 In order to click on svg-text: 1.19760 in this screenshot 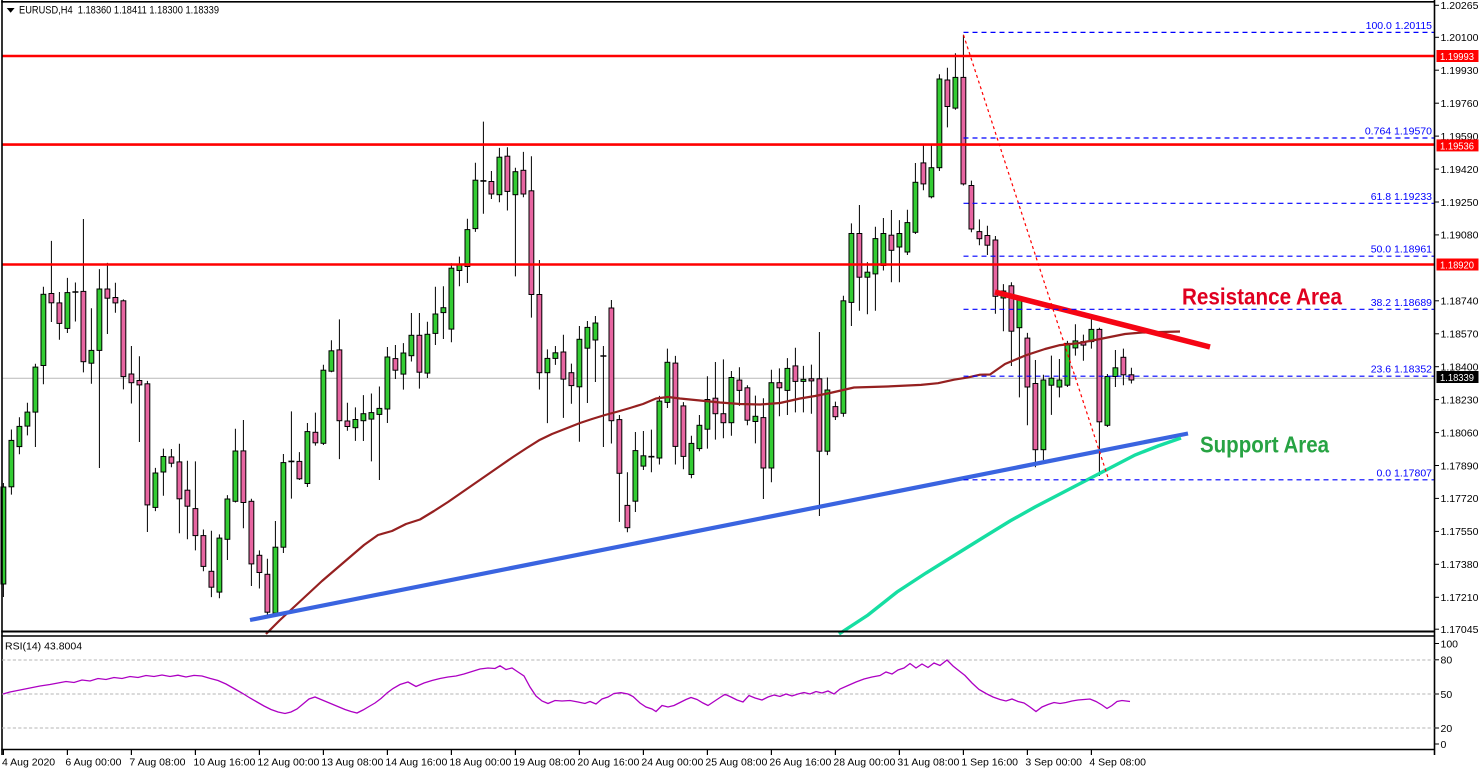, I will do `click(1460, 104)`.